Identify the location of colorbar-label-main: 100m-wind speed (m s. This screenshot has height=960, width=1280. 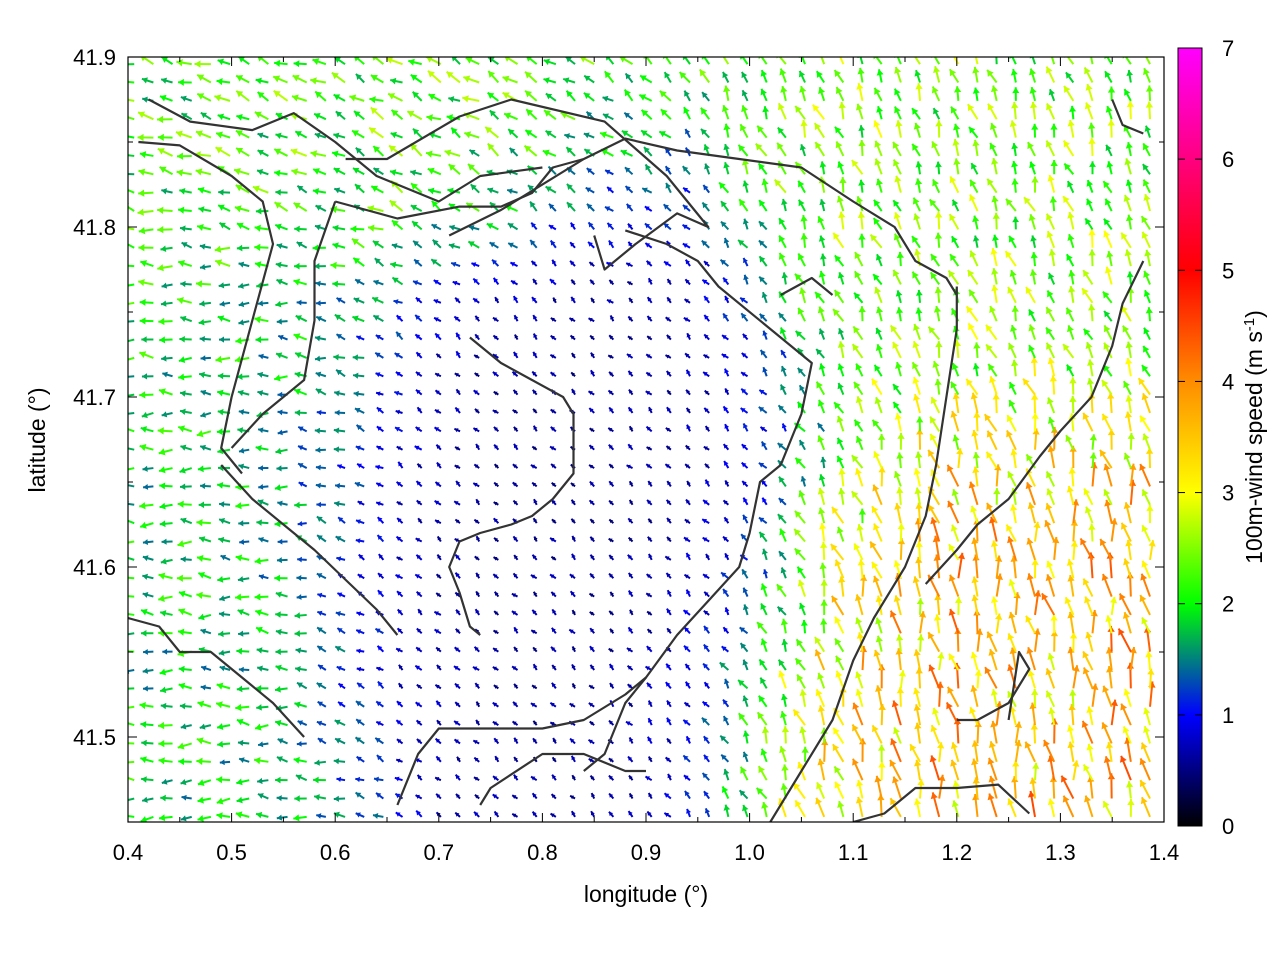
(1254, 447).